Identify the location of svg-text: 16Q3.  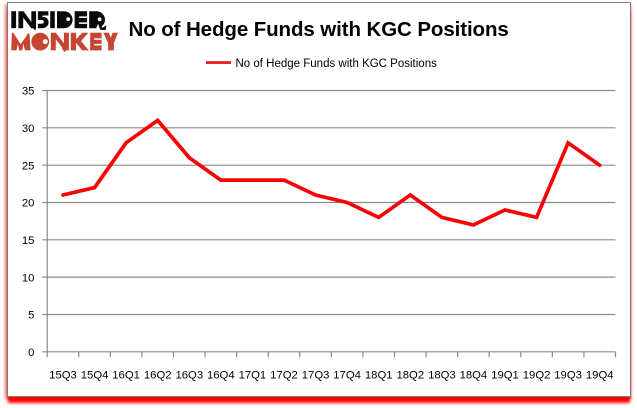
(189, 375).